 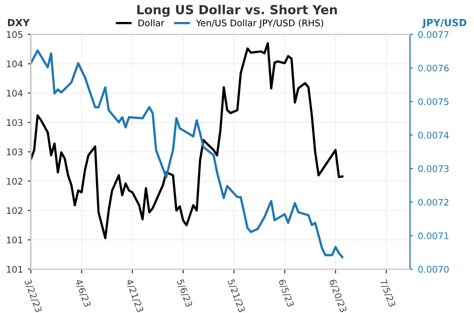 I want to click on legend-label: Dollar, so click(x=151, y=22).